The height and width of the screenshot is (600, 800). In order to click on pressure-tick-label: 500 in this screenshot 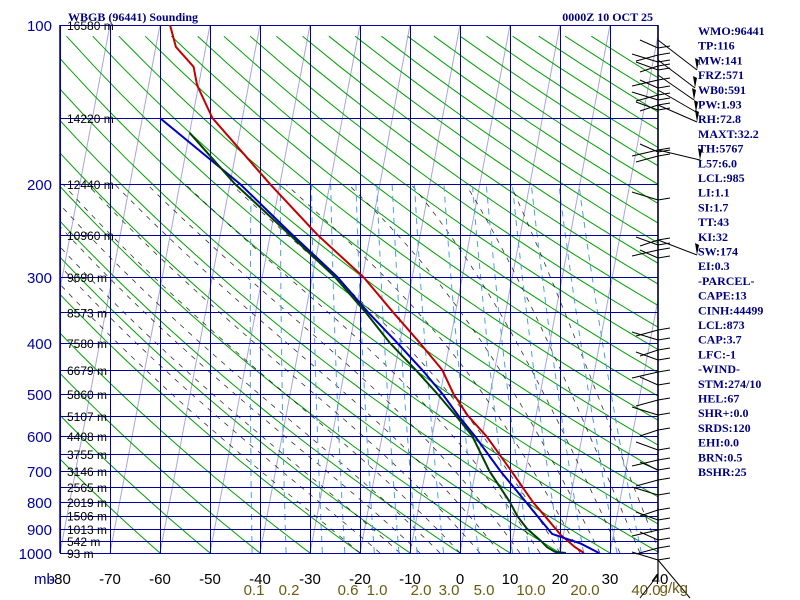, I will do `click(39, 395)`.